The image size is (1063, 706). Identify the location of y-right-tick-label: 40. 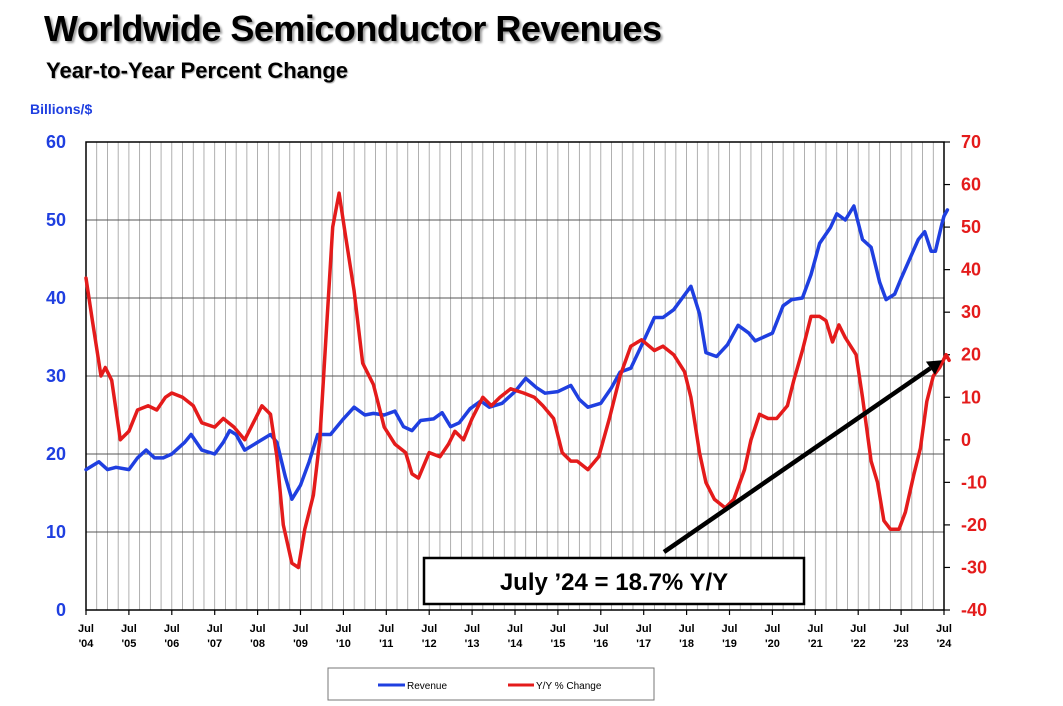
(971, 270).